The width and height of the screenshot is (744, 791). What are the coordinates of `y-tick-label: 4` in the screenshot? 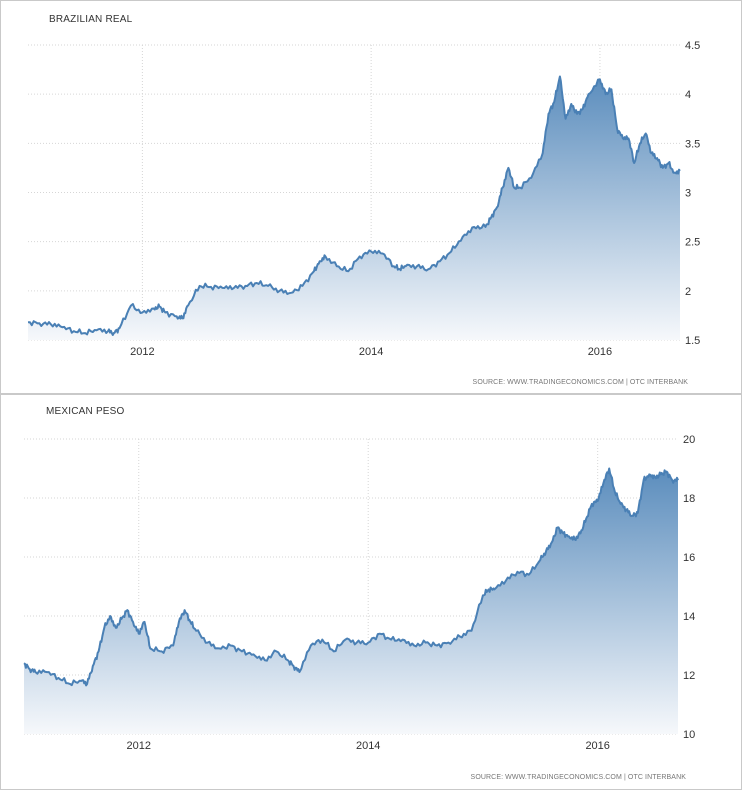 It's located at (688, 95).